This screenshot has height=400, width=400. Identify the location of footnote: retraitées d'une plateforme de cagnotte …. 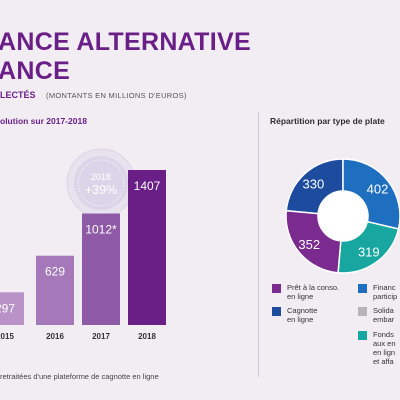
(79, 376).